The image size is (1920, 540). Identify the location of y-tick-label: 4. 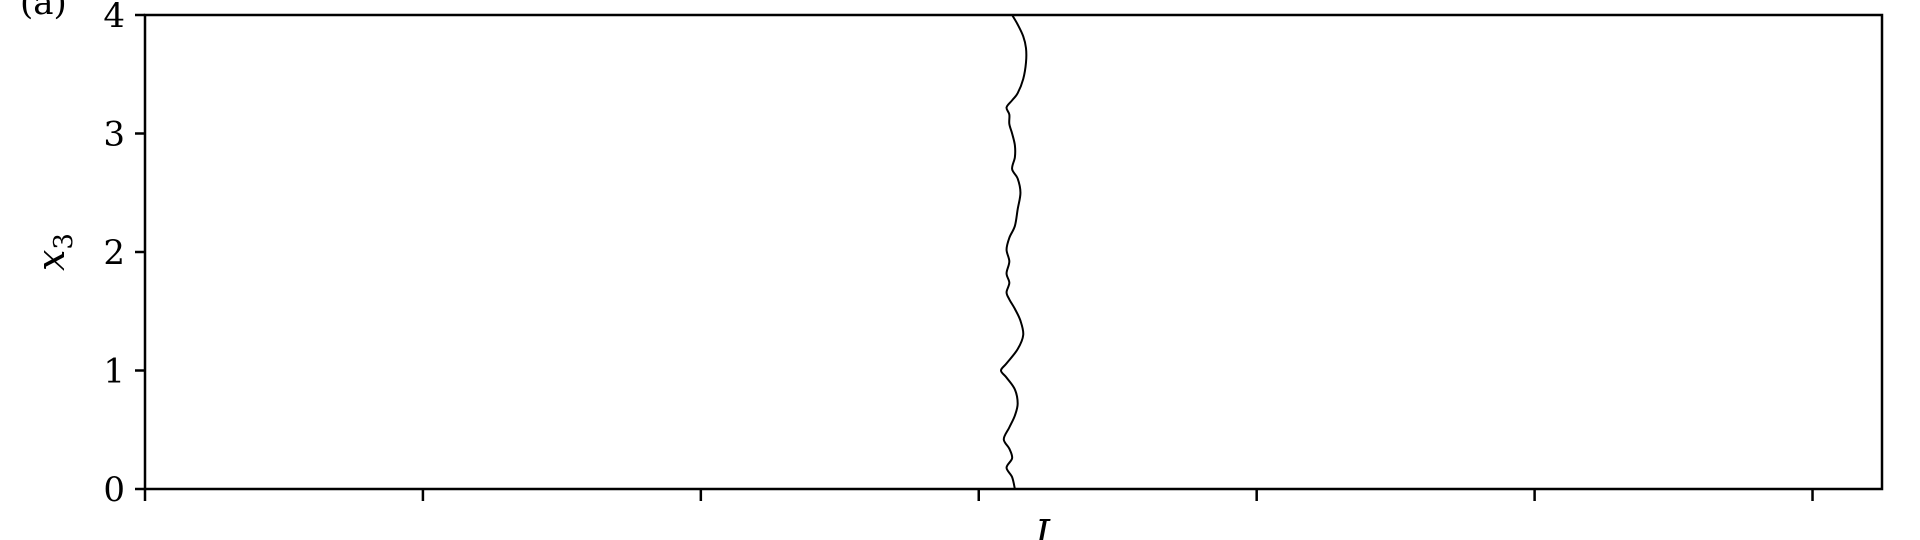
(114, 18).